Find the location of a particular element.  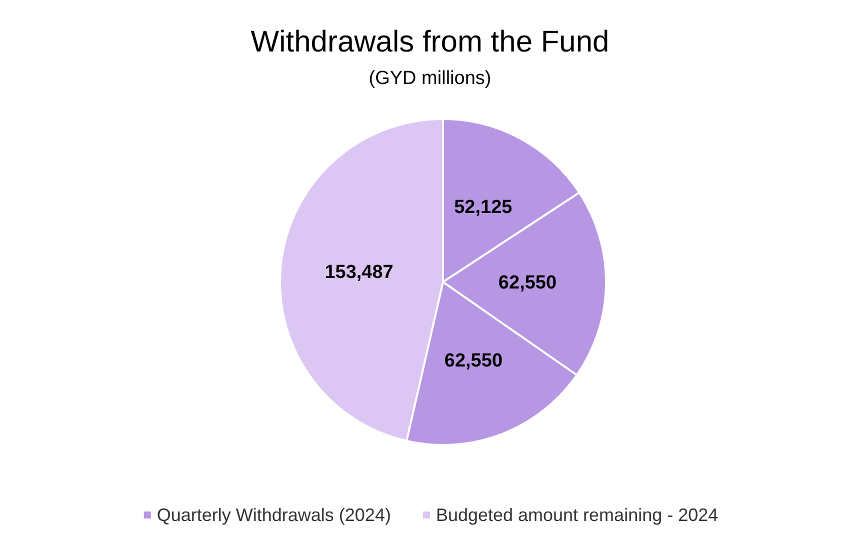

chart-title: Withdrawals from the Fund is located at coordinates (430, 42).